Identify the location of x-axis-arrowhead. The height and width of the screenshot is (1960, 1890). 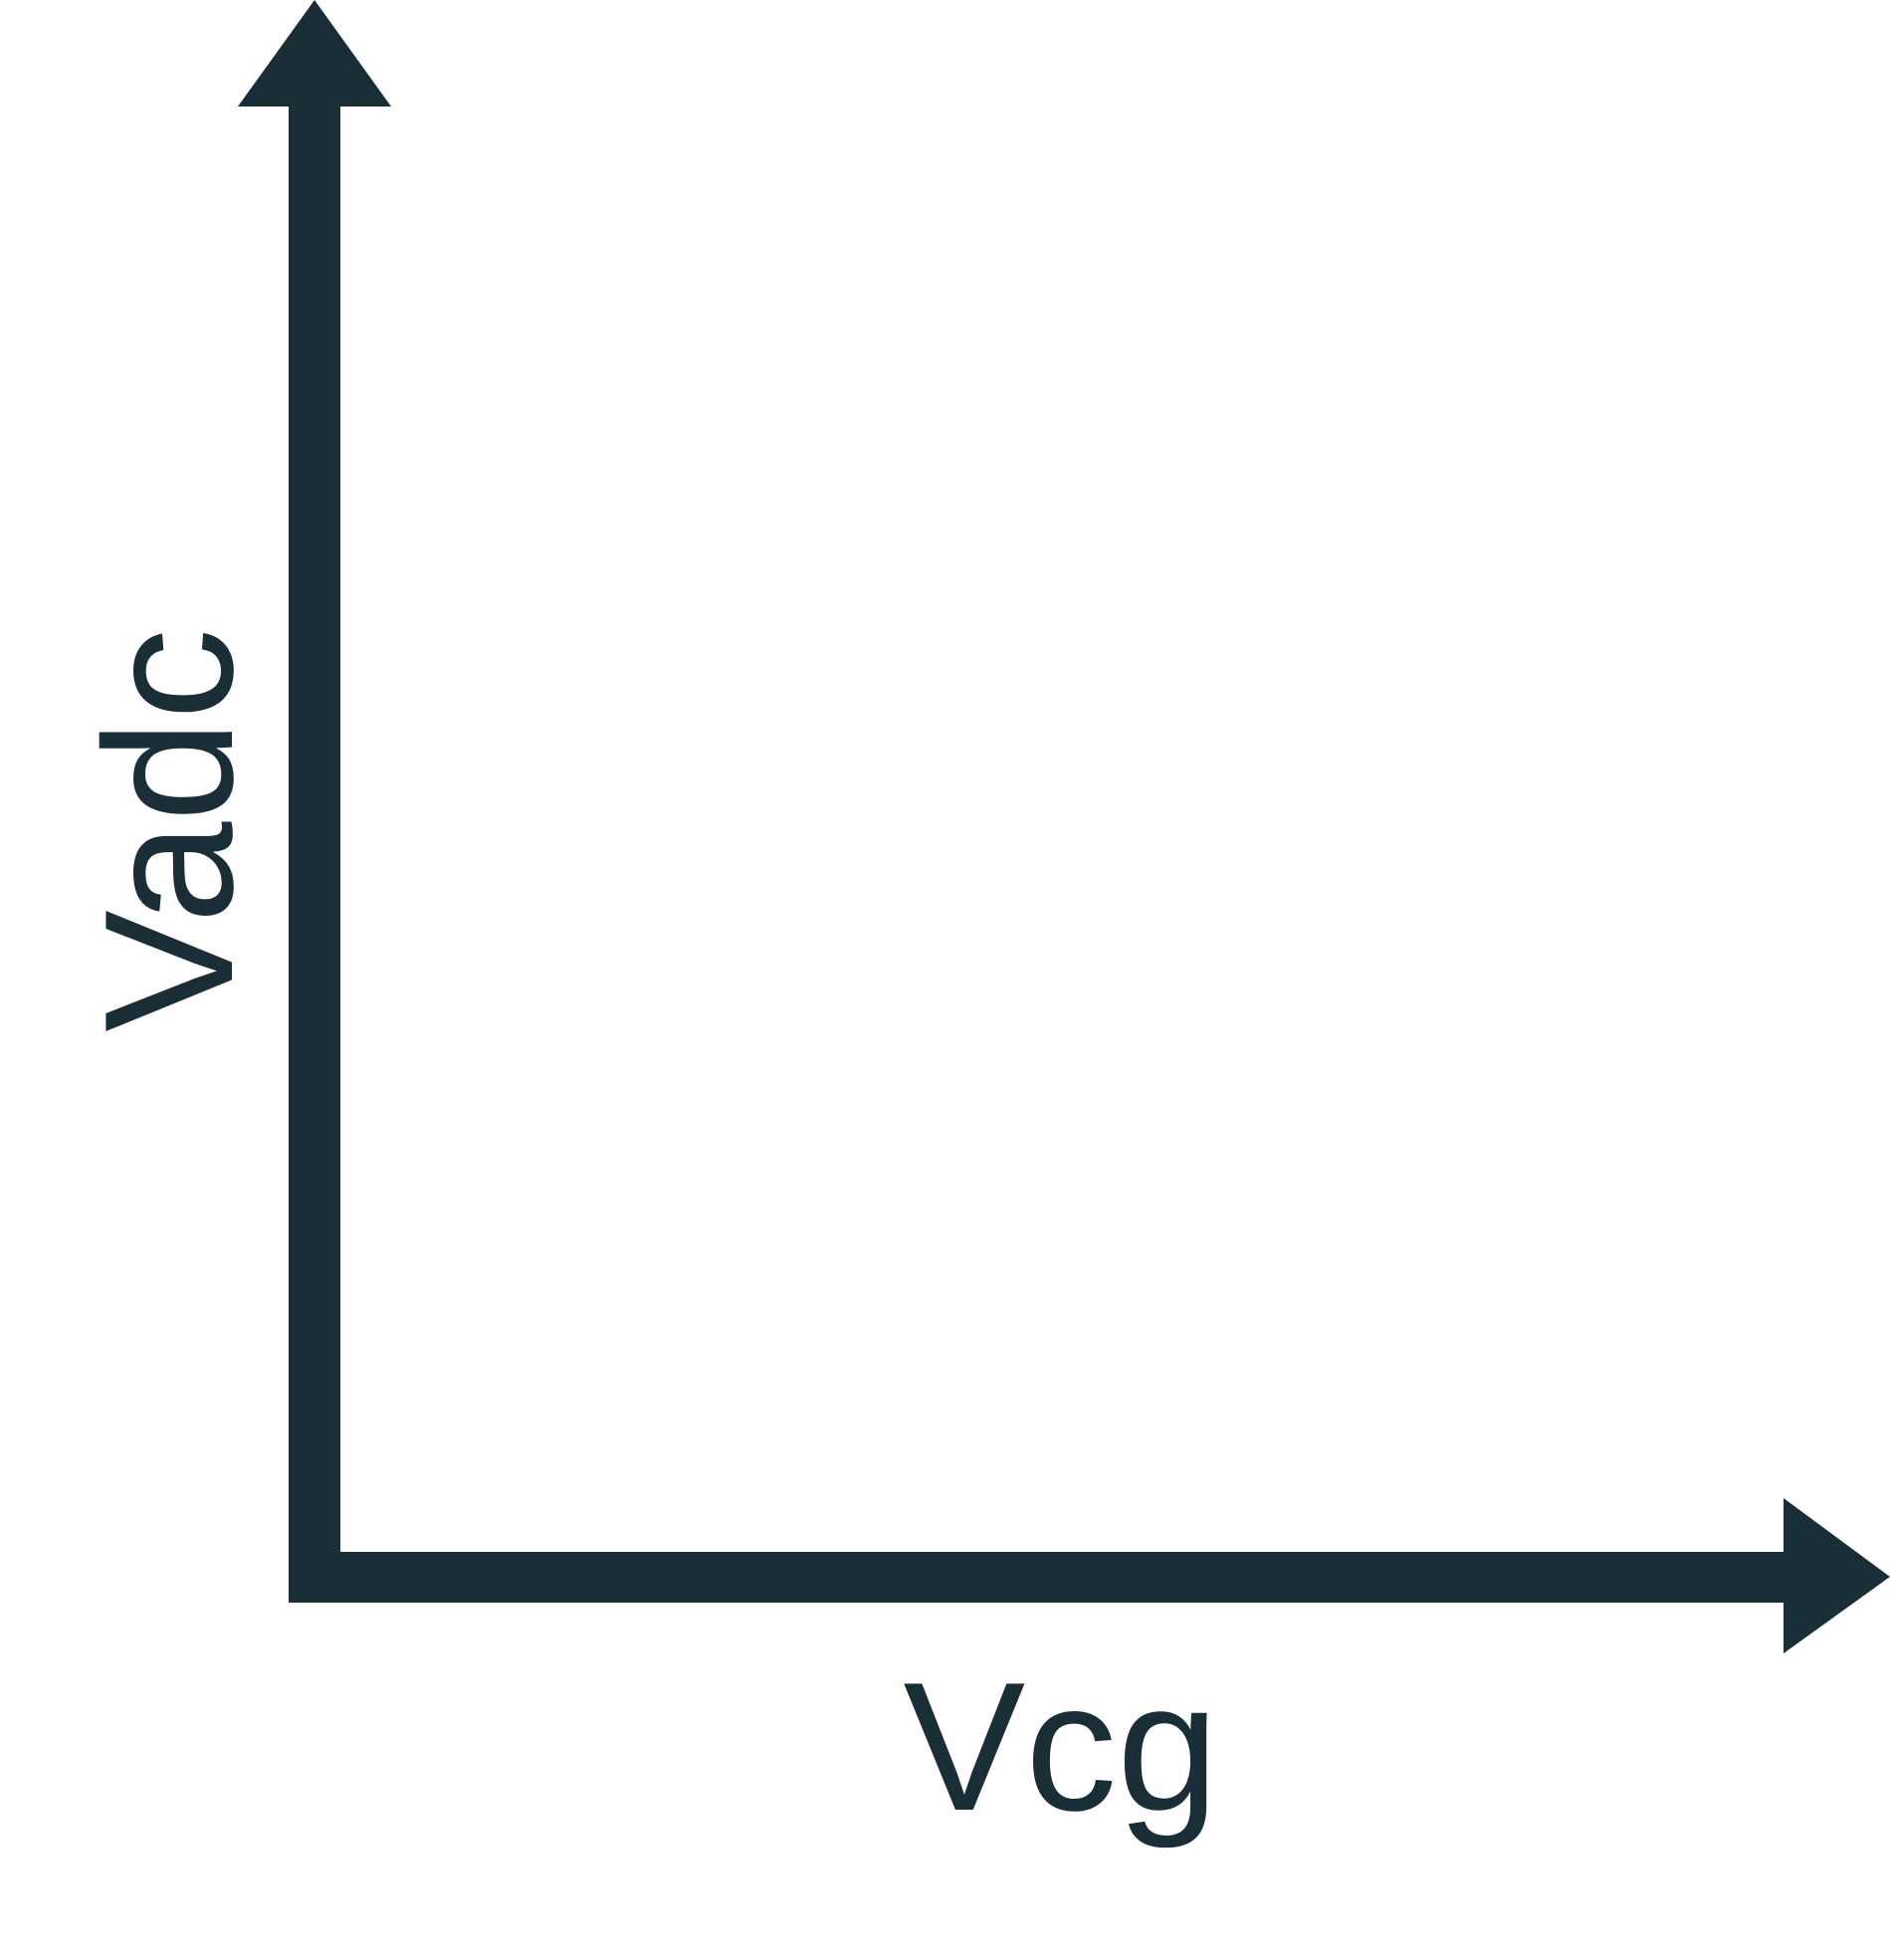
(1837, 1576).